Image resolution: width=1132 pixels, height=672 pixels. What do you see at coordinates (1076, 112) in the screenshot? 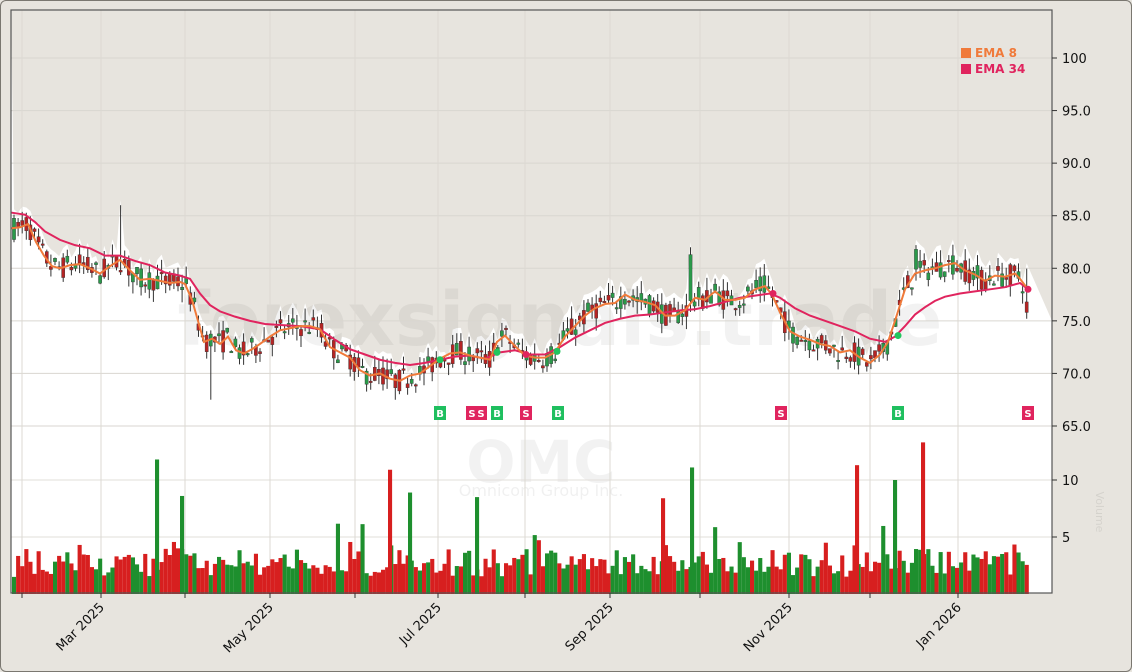
I see `price-tick-label: 95.0` at bounding box center [1076, 112].